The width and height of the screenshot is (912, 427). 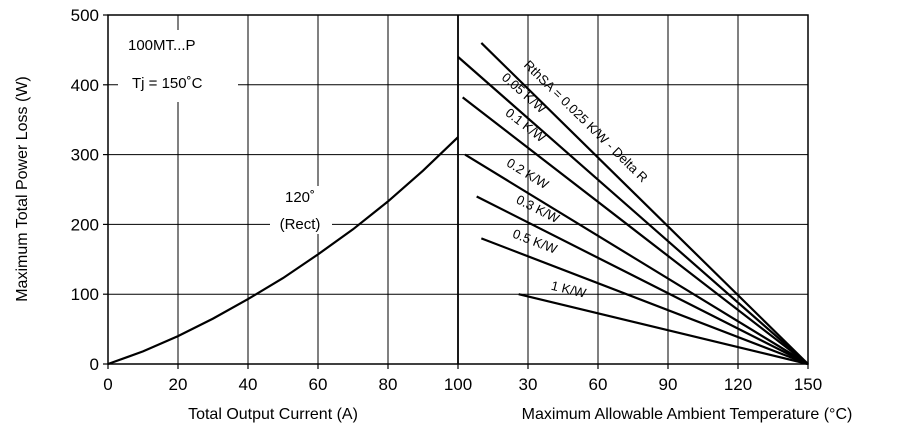 I want to click on y-axis-label: Maximum Total Power Loss (W), so click(x=22, y=189).